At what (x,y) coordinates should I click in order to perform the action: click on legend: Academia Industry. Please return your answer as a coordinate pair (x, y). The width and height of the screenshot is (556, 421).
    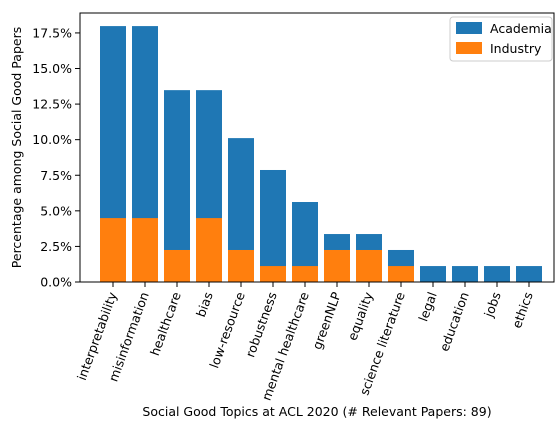
    Looking at the image, I should click on (501, 39).